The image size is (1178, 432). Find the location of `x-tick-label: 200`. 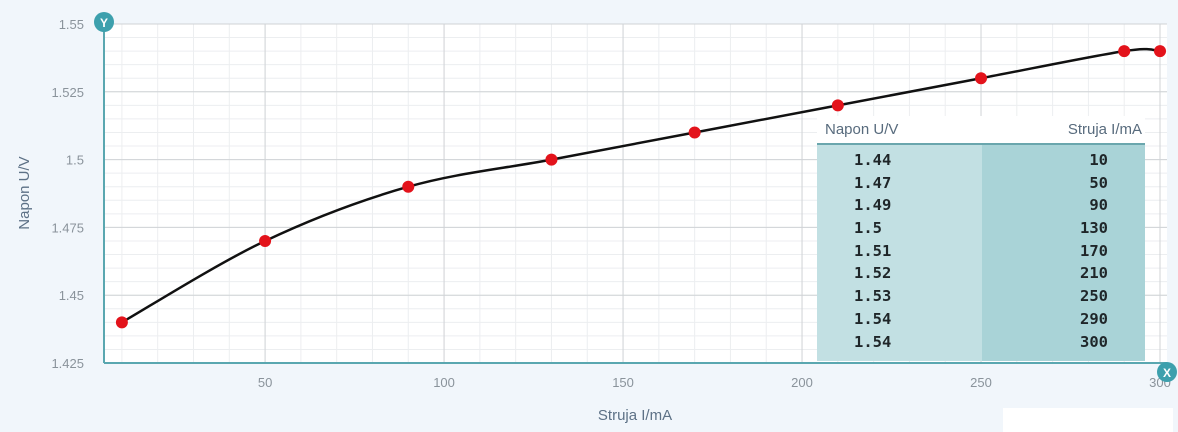

x-tick-label: 200 is located at coordinates (802, 382).